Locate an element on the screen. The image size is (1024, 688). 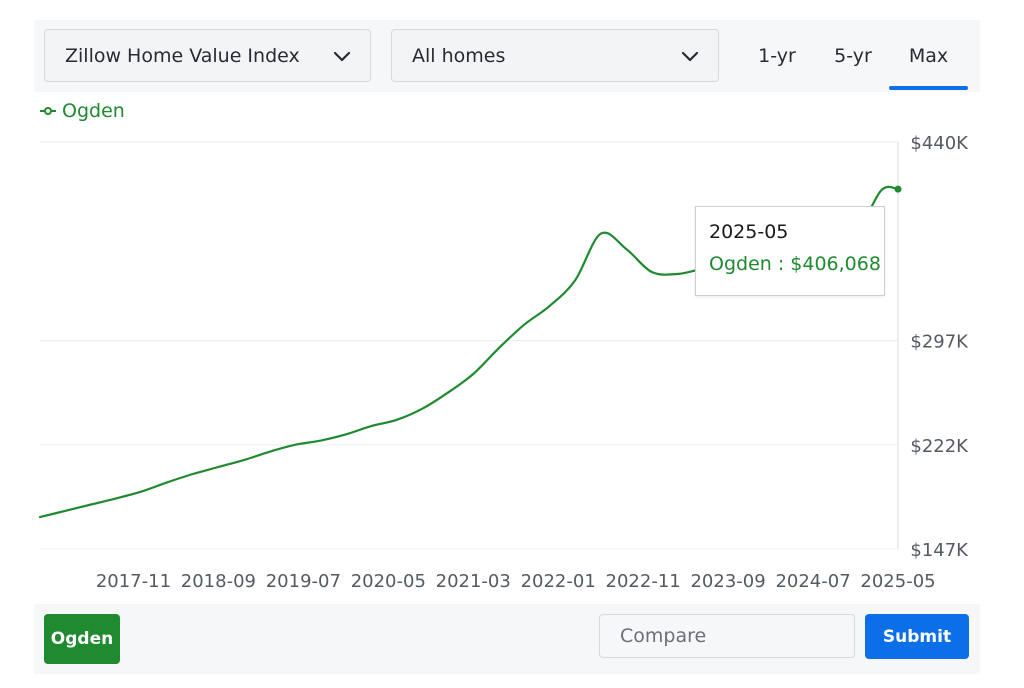
tooltip-value: Ogden : $406,068 is located at coordinates (795, 264).